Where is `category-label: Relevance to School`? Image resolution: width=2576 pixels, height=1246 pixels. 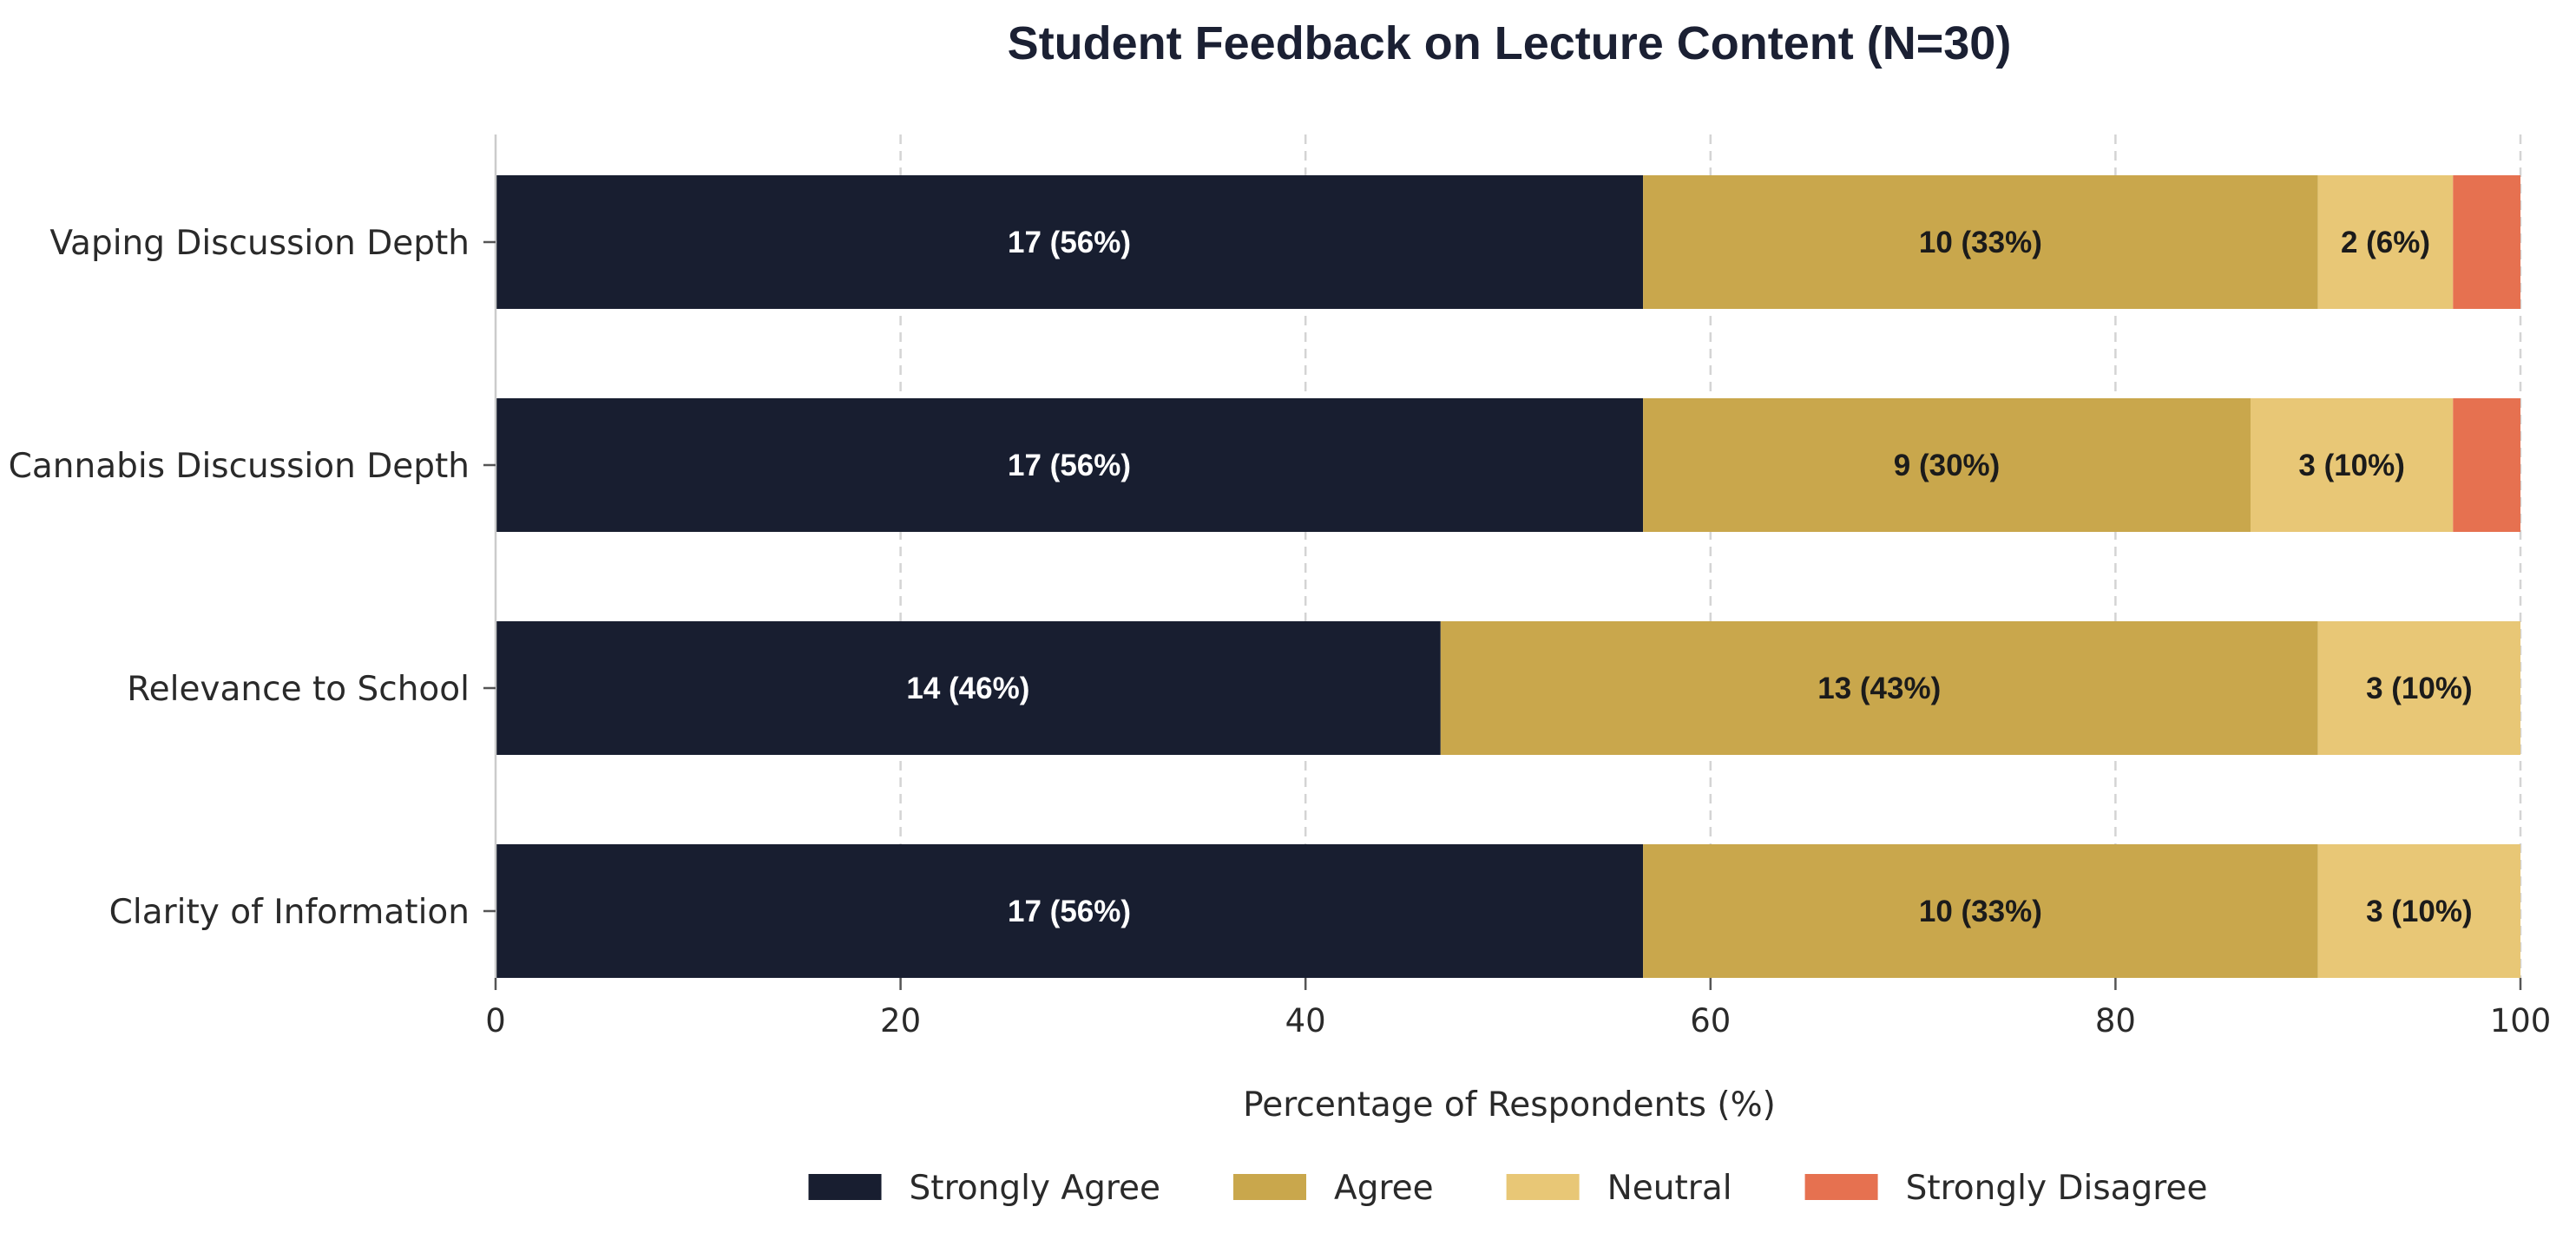 category-label: Relevance to School is located at coordinates (298, 689).